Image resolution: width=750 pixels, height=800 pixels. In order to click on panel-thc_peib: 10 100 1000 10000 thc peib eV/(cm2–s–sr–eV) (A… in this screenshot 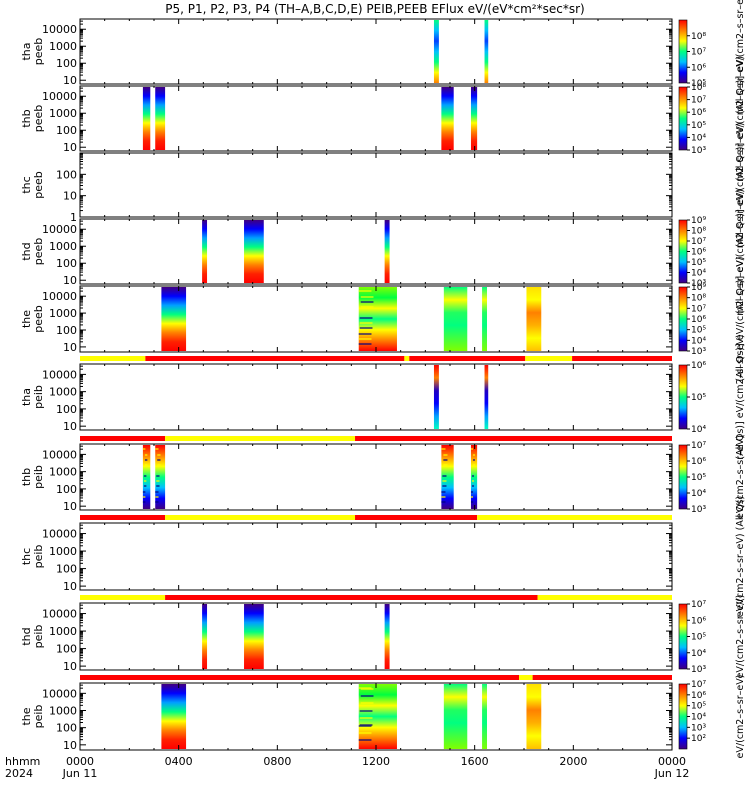, I will do `click(383, 557)`.